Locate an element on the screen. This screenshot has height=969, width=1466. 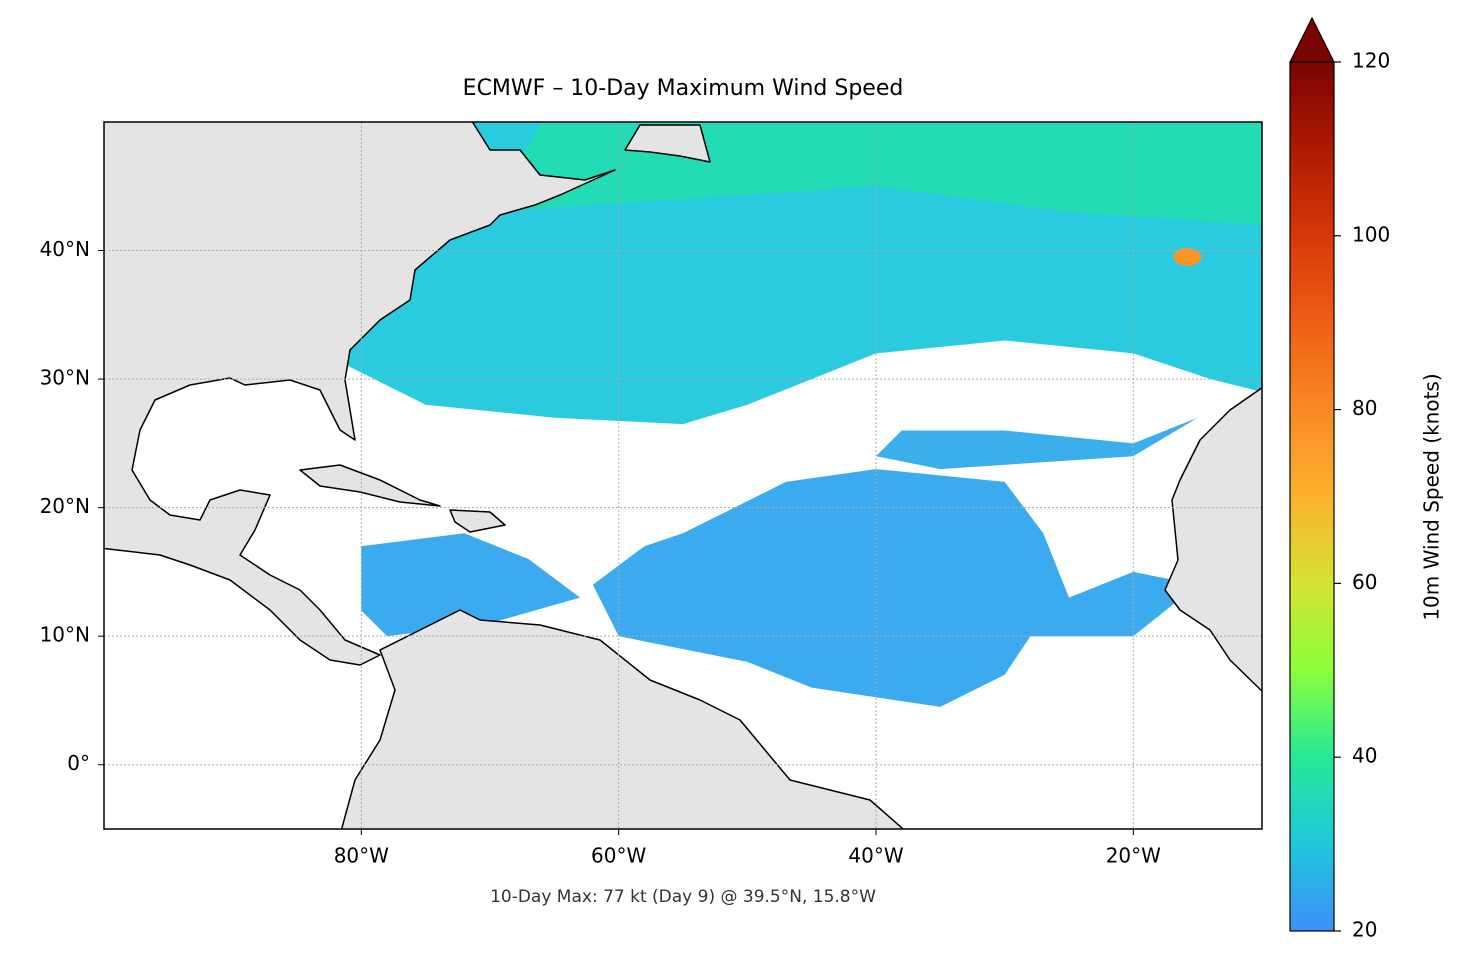
y-tick-label: 0° is located at coordinates (78, 763).